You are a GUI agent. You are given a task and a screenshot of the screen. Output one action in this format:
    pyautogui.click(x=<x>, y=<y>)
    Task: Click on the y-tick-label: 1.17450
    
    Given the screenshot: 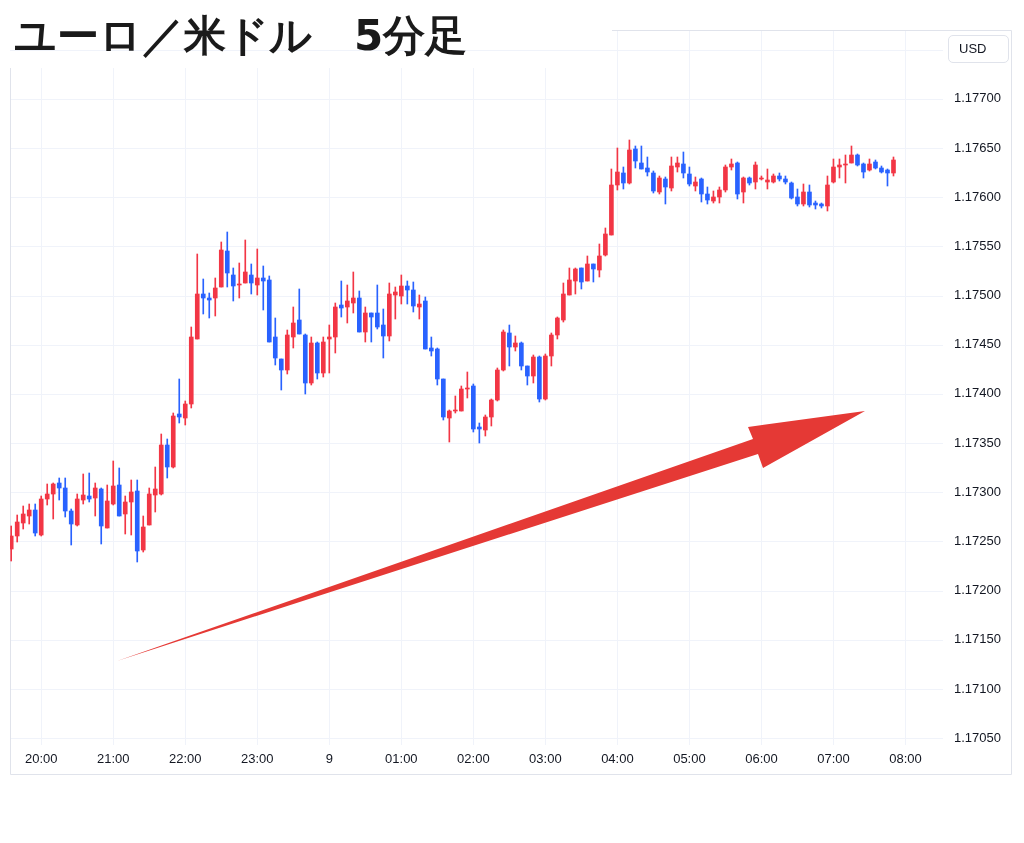 What is the action you would take?
    pyautogui.click(x=977, y=344)
    